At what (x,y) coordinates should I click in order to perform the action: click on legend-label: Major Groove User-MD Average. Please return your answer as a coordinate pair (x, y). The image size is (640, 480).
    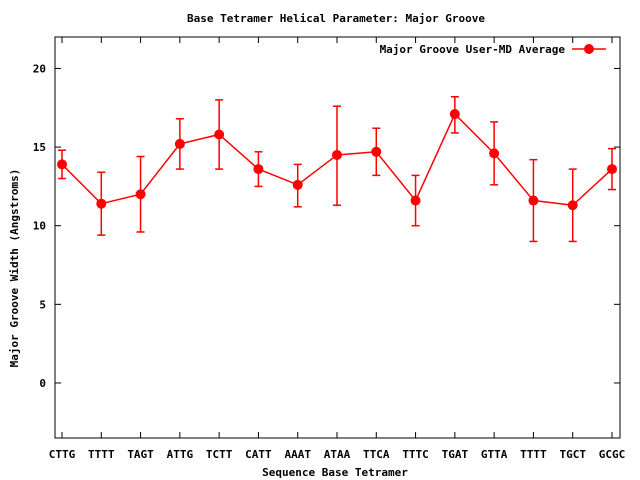
    Looking at the image, I should click on (473, 49).